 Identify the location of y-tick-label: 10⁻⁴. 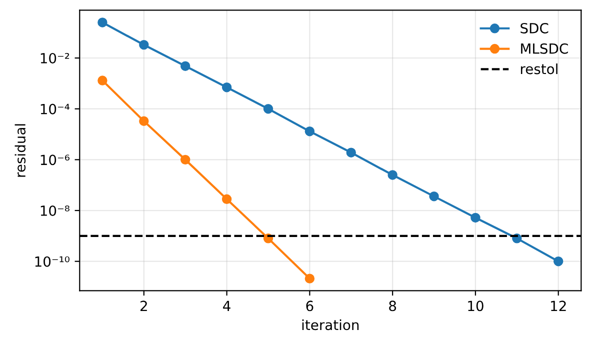
(55, 109).